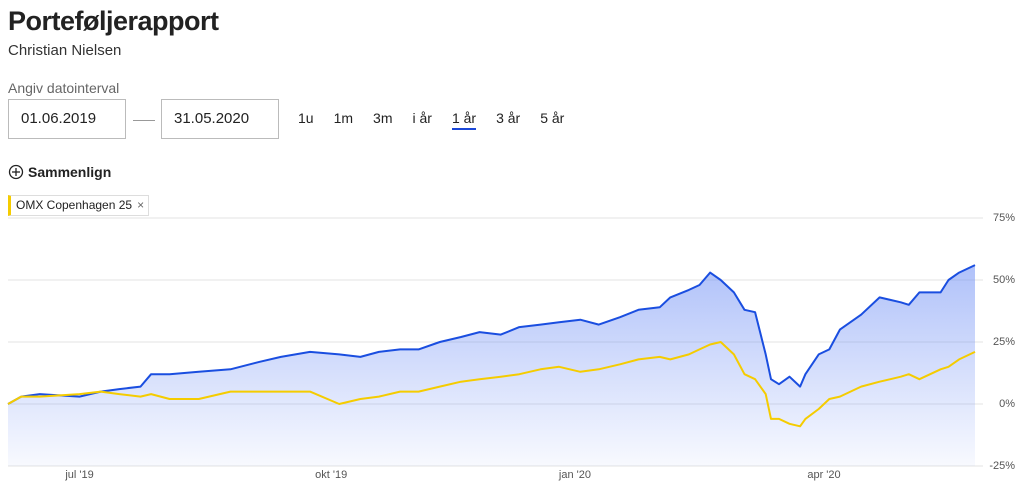 This screenshot has width=1024, height=494. I want to click on legend-chip: OMX Copenhagen 25 ×, so click(79, 205).